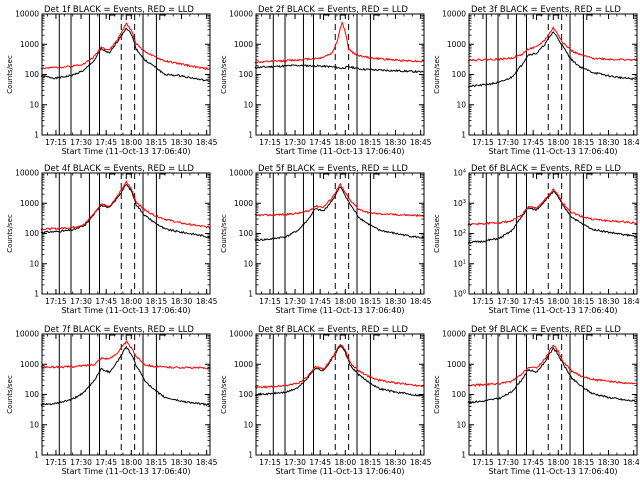 The height and width of the screenshot is (480, 640). Describe the element at coordinates (333, 169) in the screenshot. I see `chart-title: Det 5f BLACK = Events, RED = LLD` at that location.